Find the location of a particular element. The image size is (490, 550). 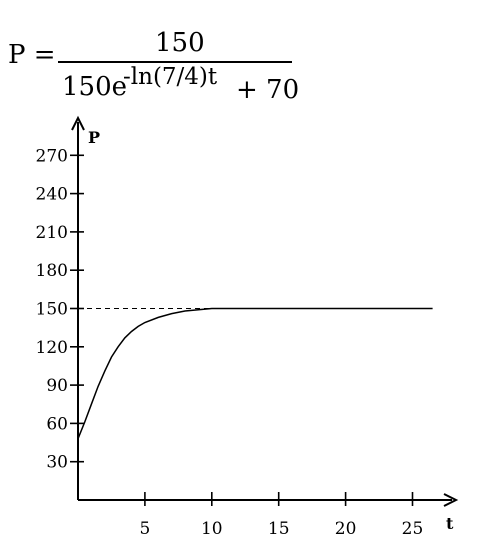

formula-denominator-tail: + 70 is located at coordinates (268, 90).